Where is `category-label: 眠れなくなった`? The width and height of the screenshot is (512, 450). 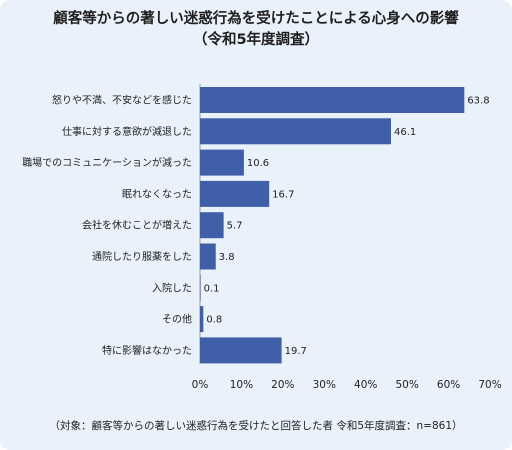
category-label: 眠れなくなった is located at coordinates (157, 194).